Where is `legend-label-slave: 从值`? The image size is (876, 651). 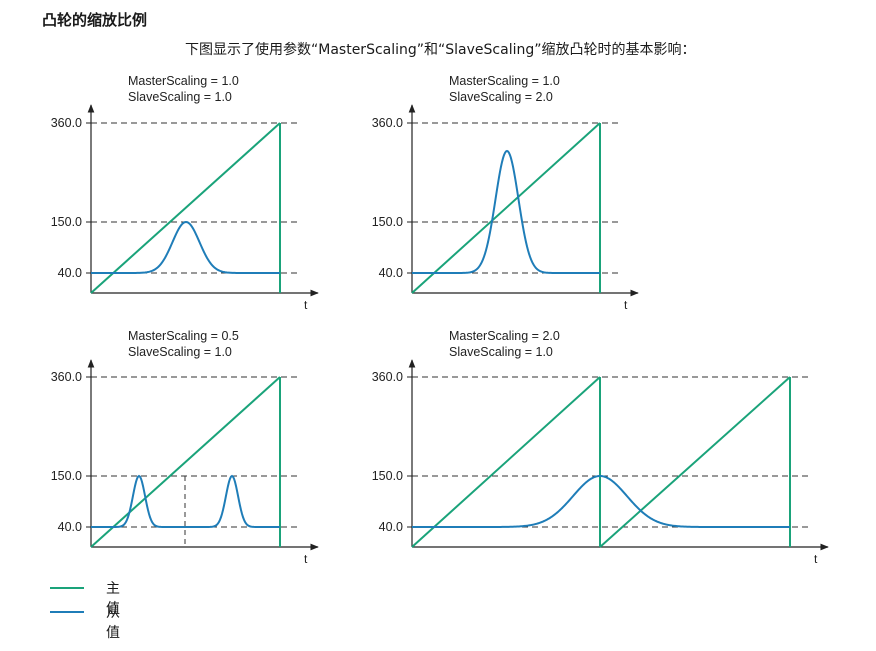
legend-label-slave: 从值 is located at coordinates (113, 623).